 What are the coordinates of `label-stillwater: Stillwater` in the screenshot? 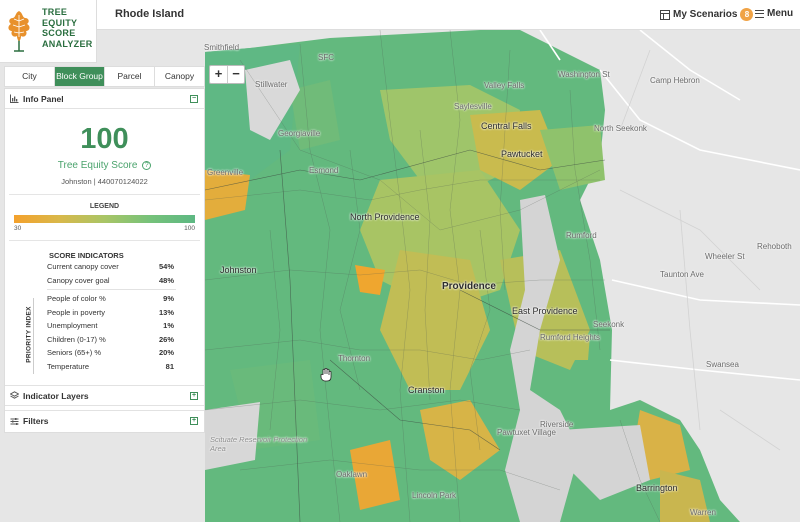 It's located at (271, 84).